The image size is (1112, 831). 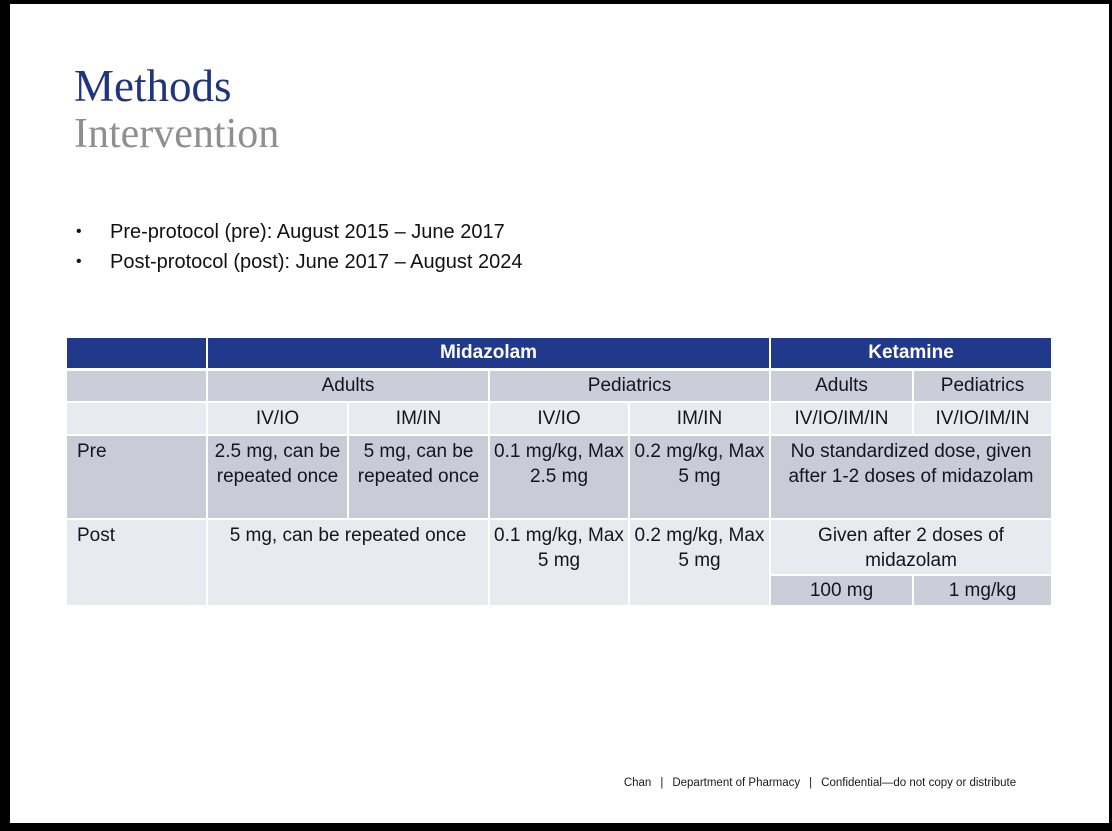 What do you see at coordinates (348, 385) in the screenshot?
I see `table-header-midazolam-adults: Adults` at bounding box center [348, 385].